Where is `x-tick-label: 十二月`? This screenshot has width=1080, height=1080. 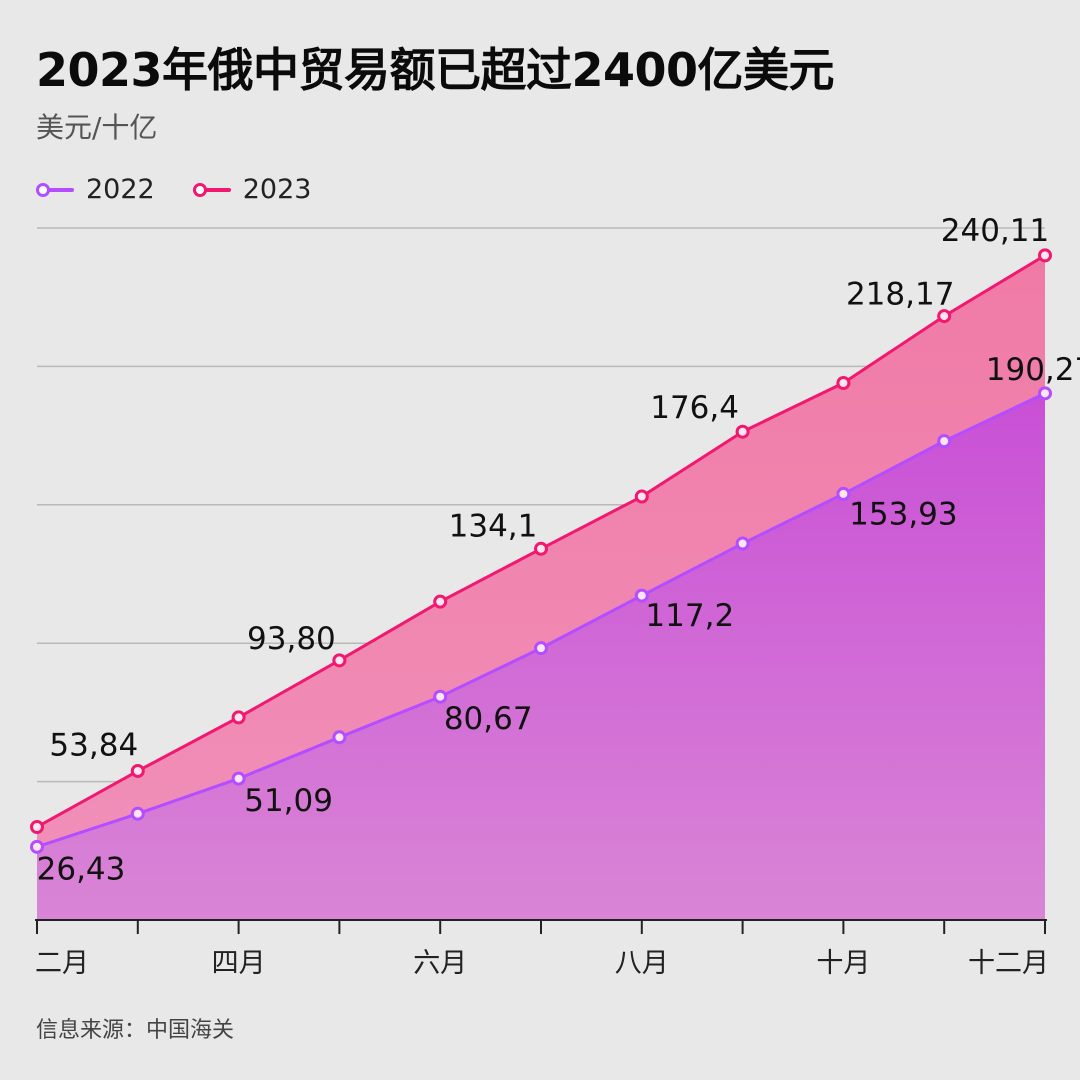 x-tick-label: 十二月 is located at coordinates (1008, 963).